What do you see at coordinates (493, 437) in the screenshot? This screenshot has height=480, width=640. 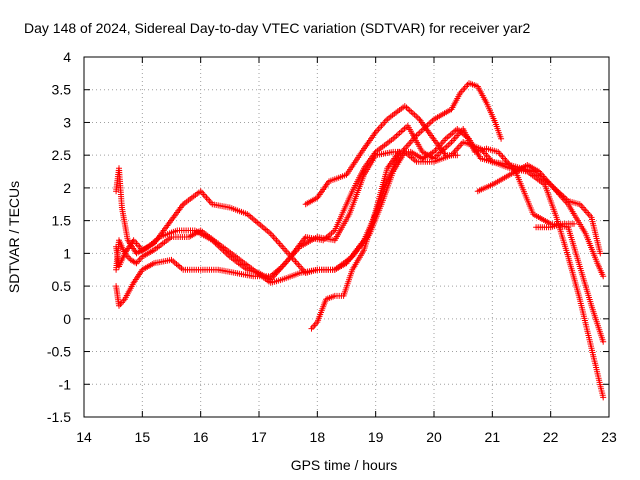 I see `x-tick-label: 21` at bounding box center [493, 437].